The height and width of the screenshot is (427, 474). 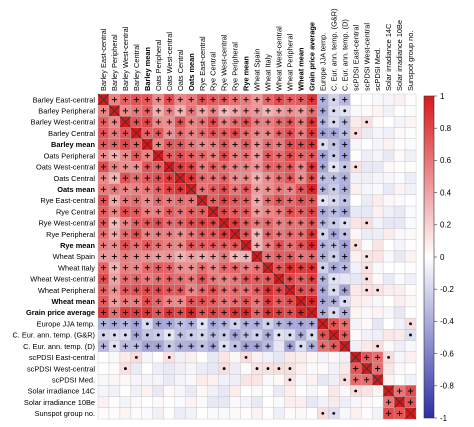 I want to click on column-label: Europe JJA temp., so click(x=322, y=62).